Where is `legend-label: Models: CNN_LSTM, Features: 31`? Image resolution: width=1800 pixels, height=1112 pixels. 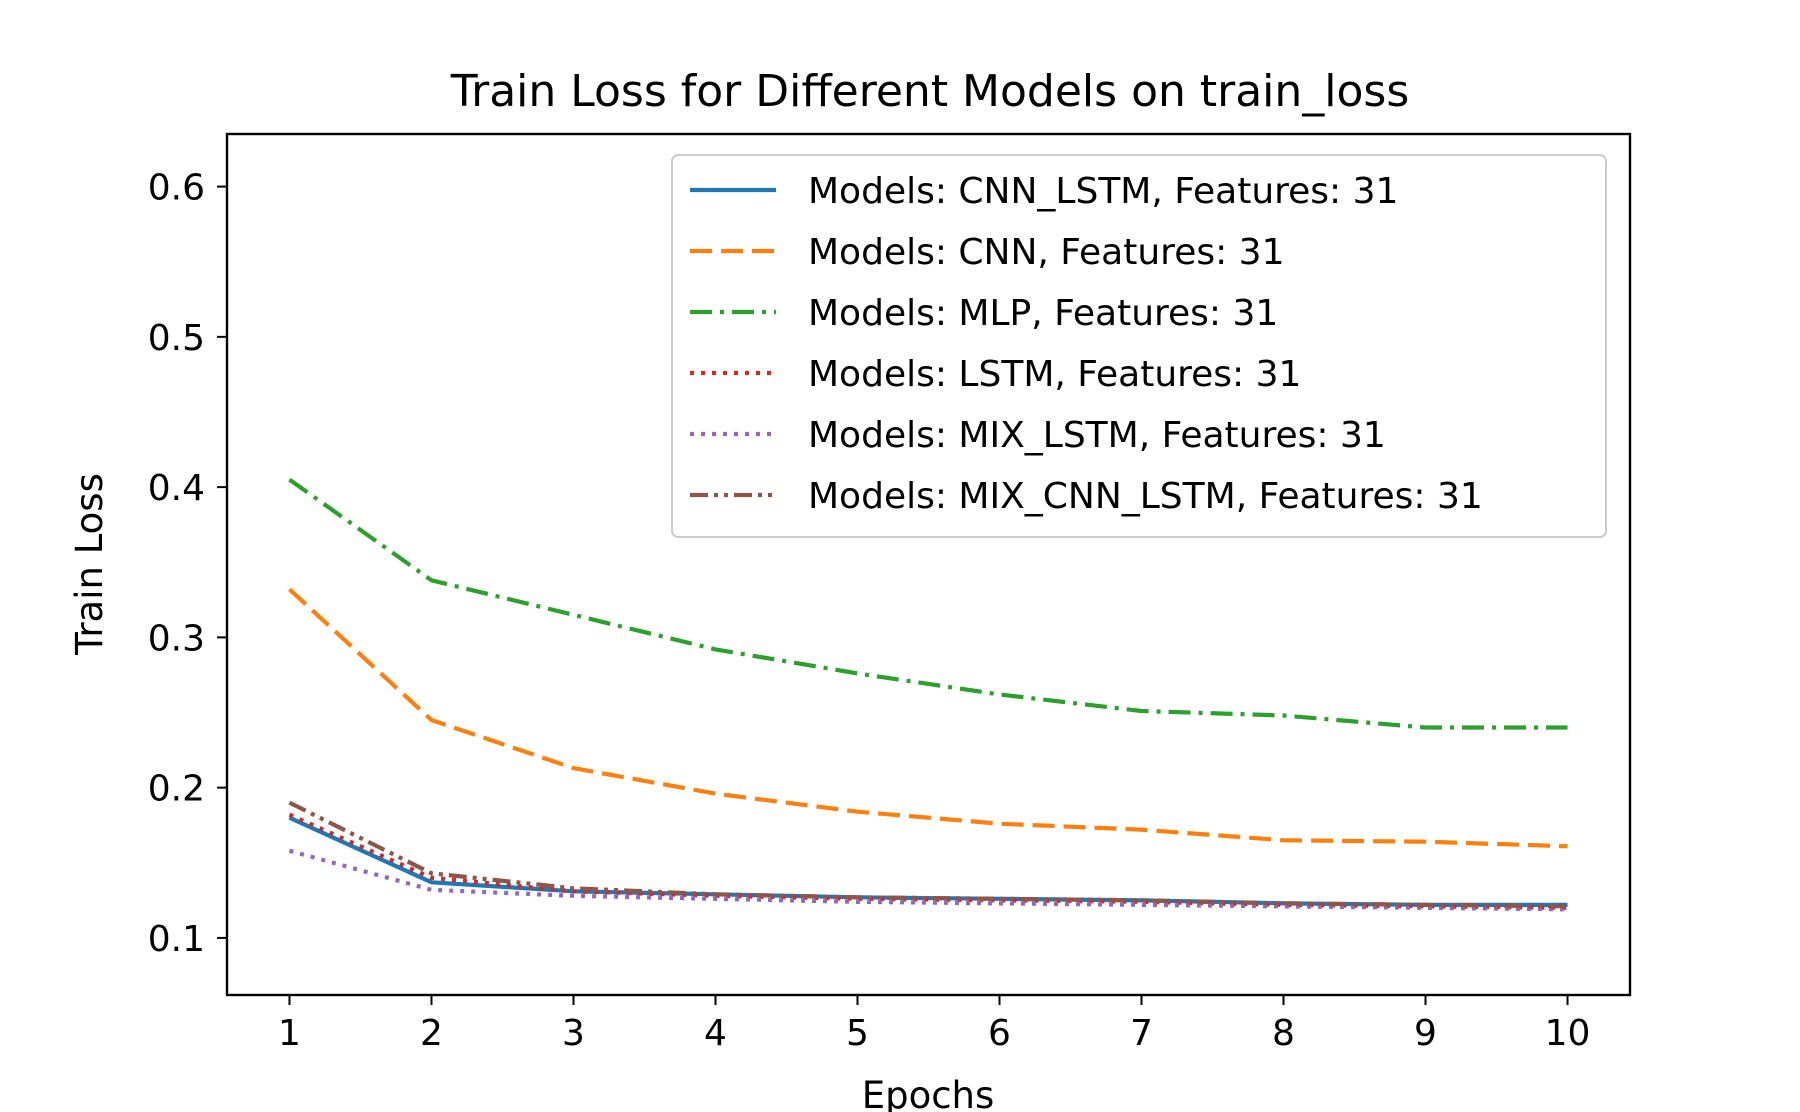
legend-label: Models: CNN_LSTM, Features: 31 is located at coordinates (1103, 191).